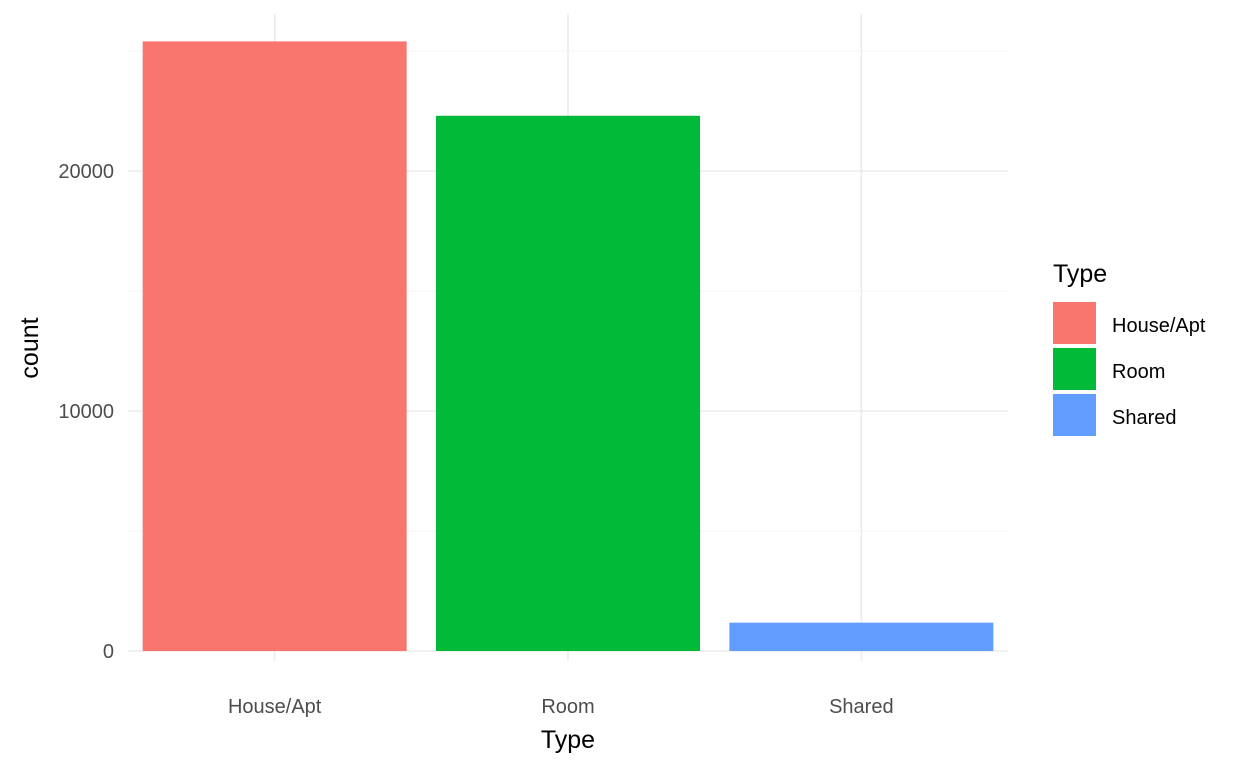 The width and height of the screenshot is (1248, 768). What do you see at coordinates (1138, 372) in the screenshot?
I see `legend-label: Room` at bounding box center [1138, 372].